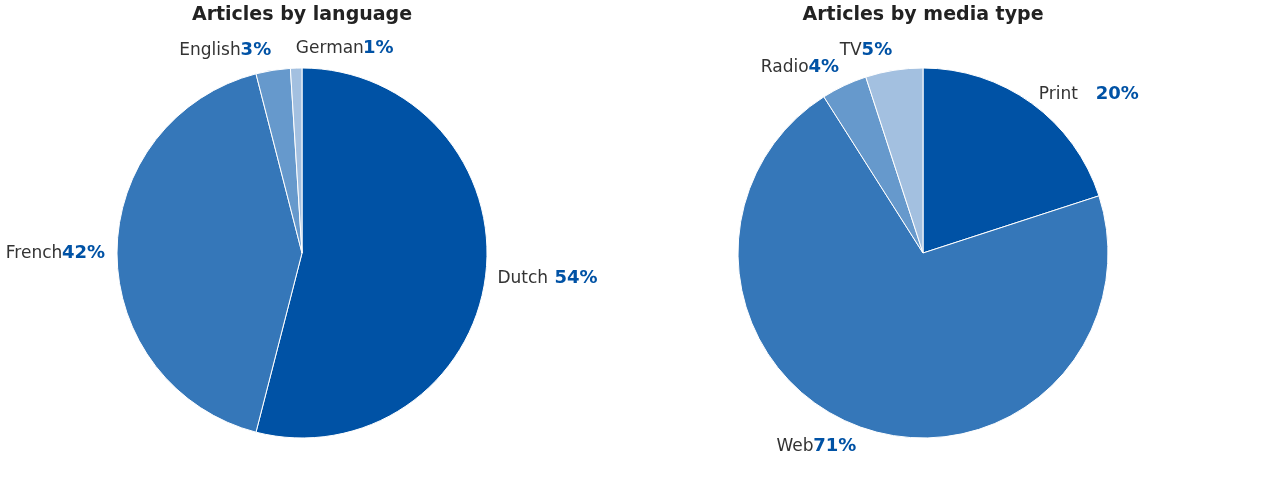  Describe the element at coordinates (795, 445) in the screenshot. I see `slice-label: Web` at that location.